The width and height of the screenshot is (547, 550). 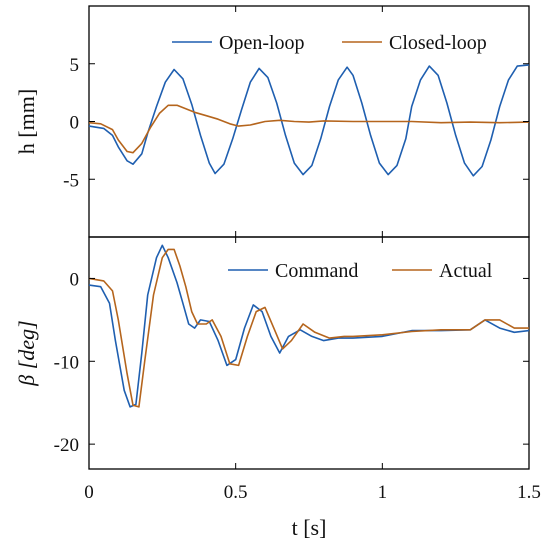 I want to click on y-tick-label: -10, so click(x=66, y=362).